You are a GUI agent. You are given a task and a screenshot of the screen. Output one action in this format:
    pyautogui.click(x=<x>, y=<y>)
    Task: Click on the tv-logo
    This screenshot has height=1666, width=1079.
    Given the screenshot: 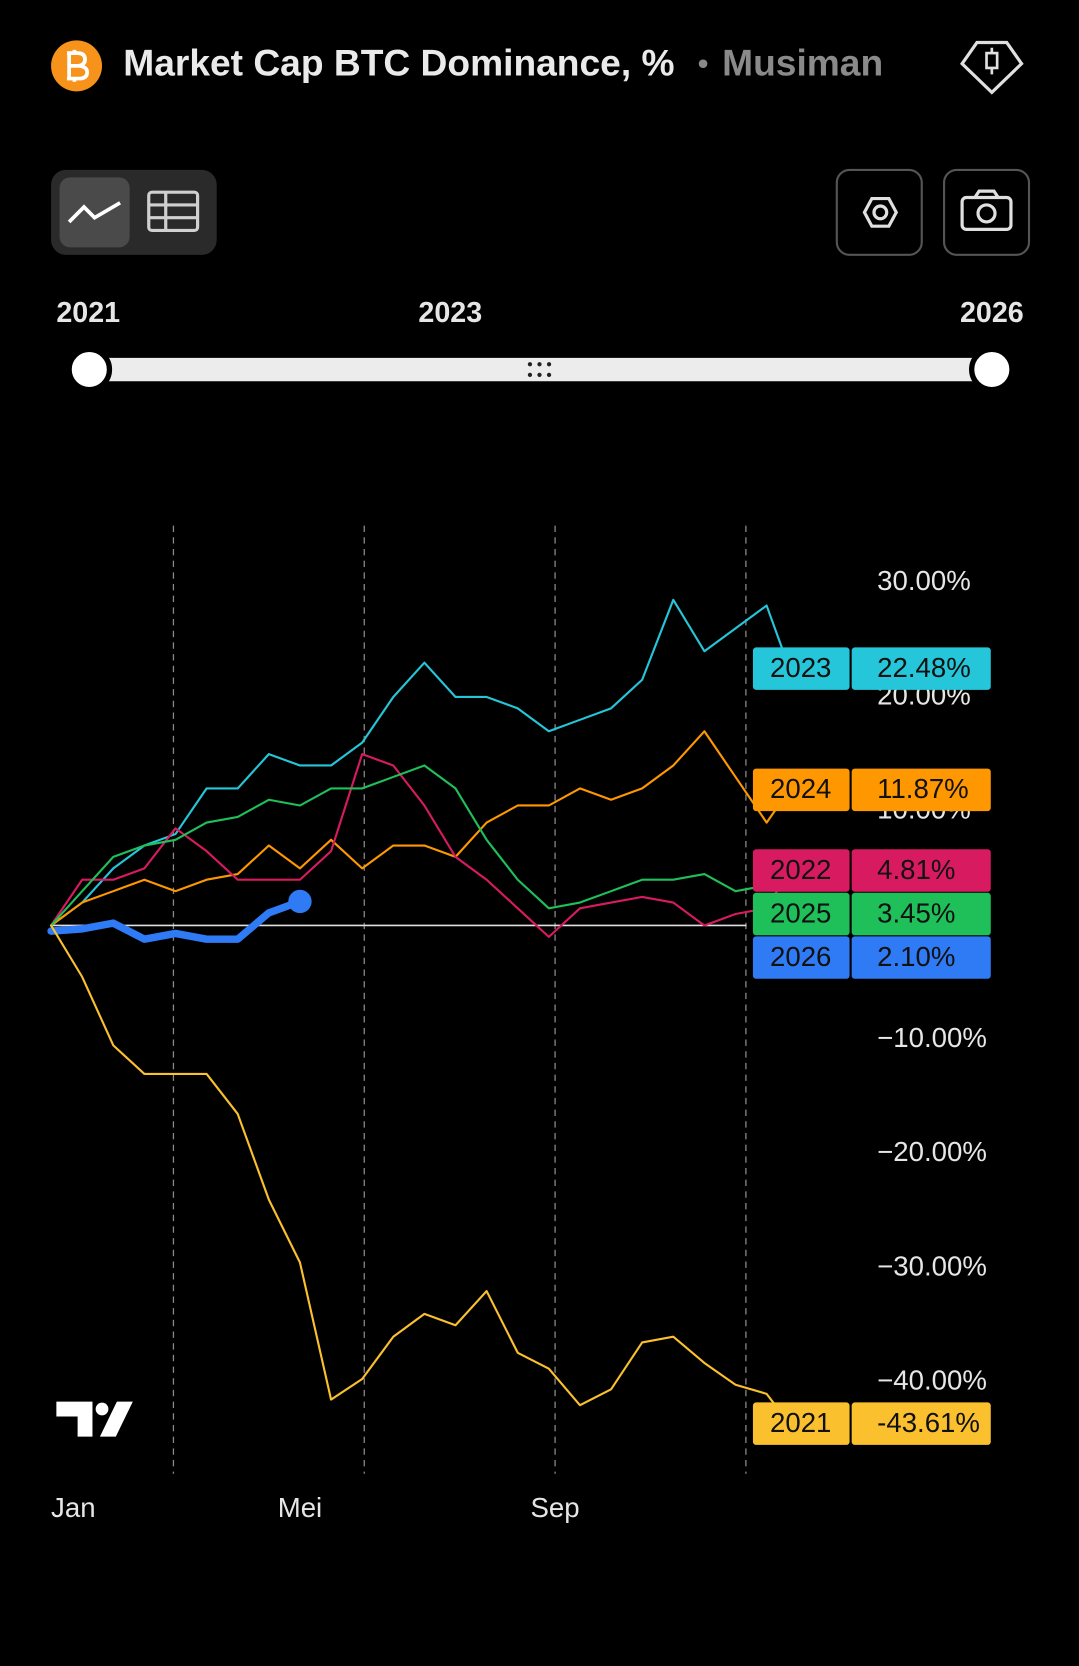 What is the action you would take?
    pyautogui.click(x=94, y=1419)
    